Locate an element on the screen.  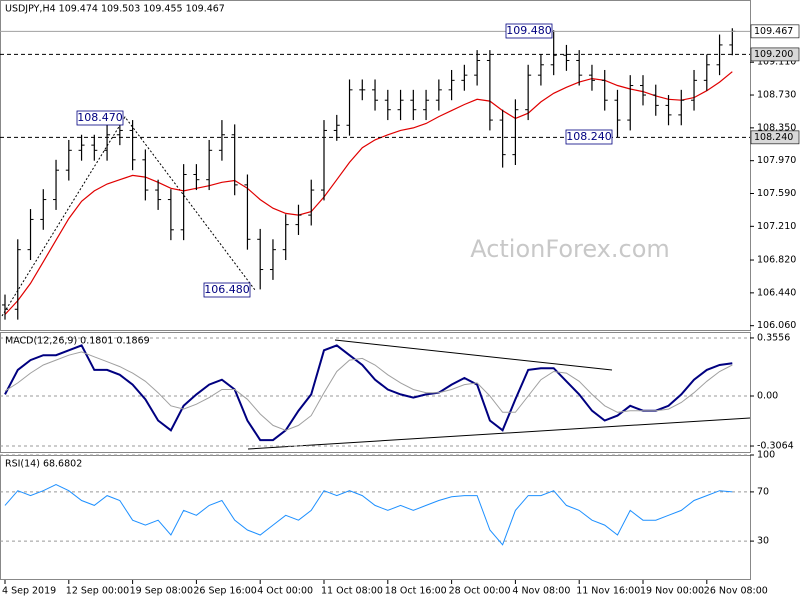
x-tick-label: 11 Nov 16:00 is located at coordinates (608, 591).